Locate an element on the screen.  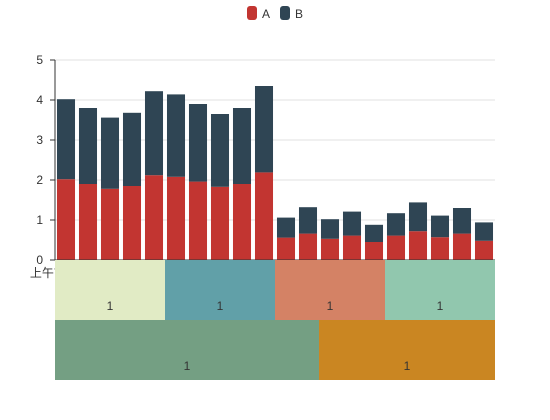
y-tick-label: 0 is located at coordinates (39, 260).